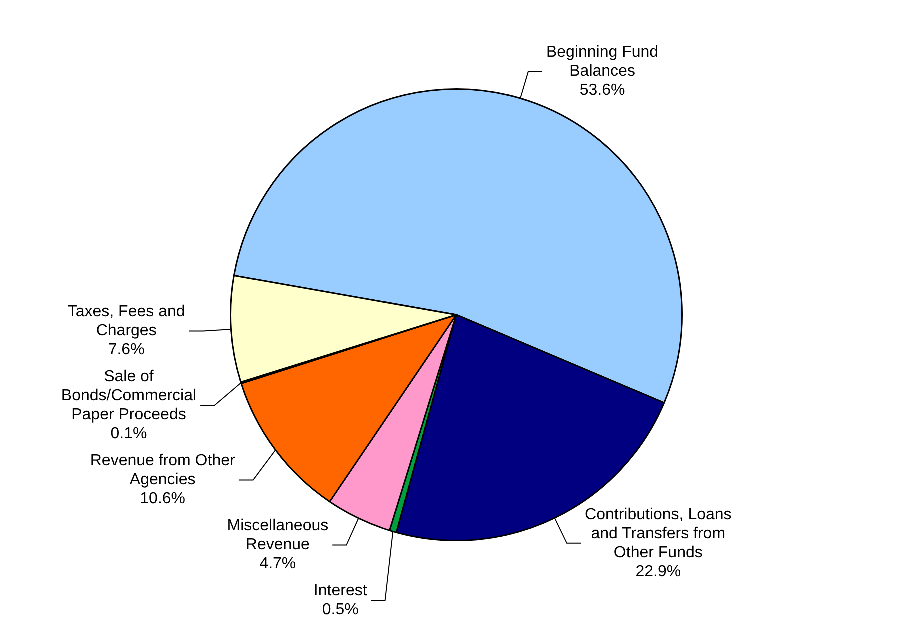 This screenshot has width=913, height=630. I want to click on data-label: 53.6%, so click(603, 91).